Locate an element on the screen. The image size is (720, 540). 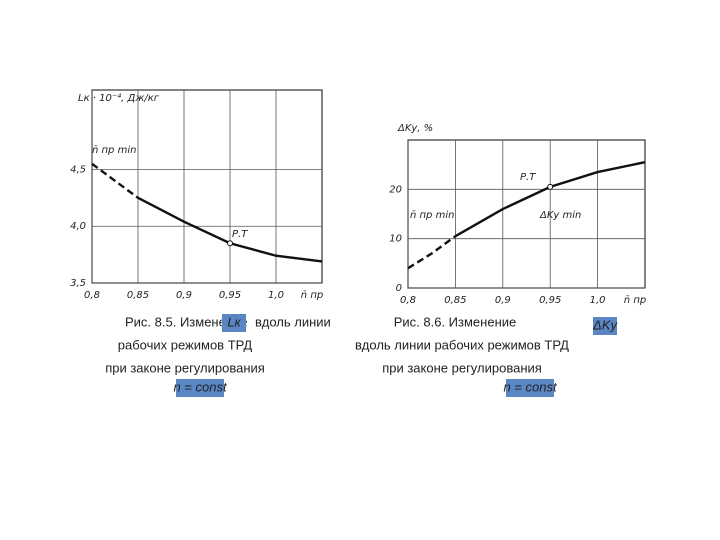
y-tick-label: 4,5 is located at coordinates (78, 169).